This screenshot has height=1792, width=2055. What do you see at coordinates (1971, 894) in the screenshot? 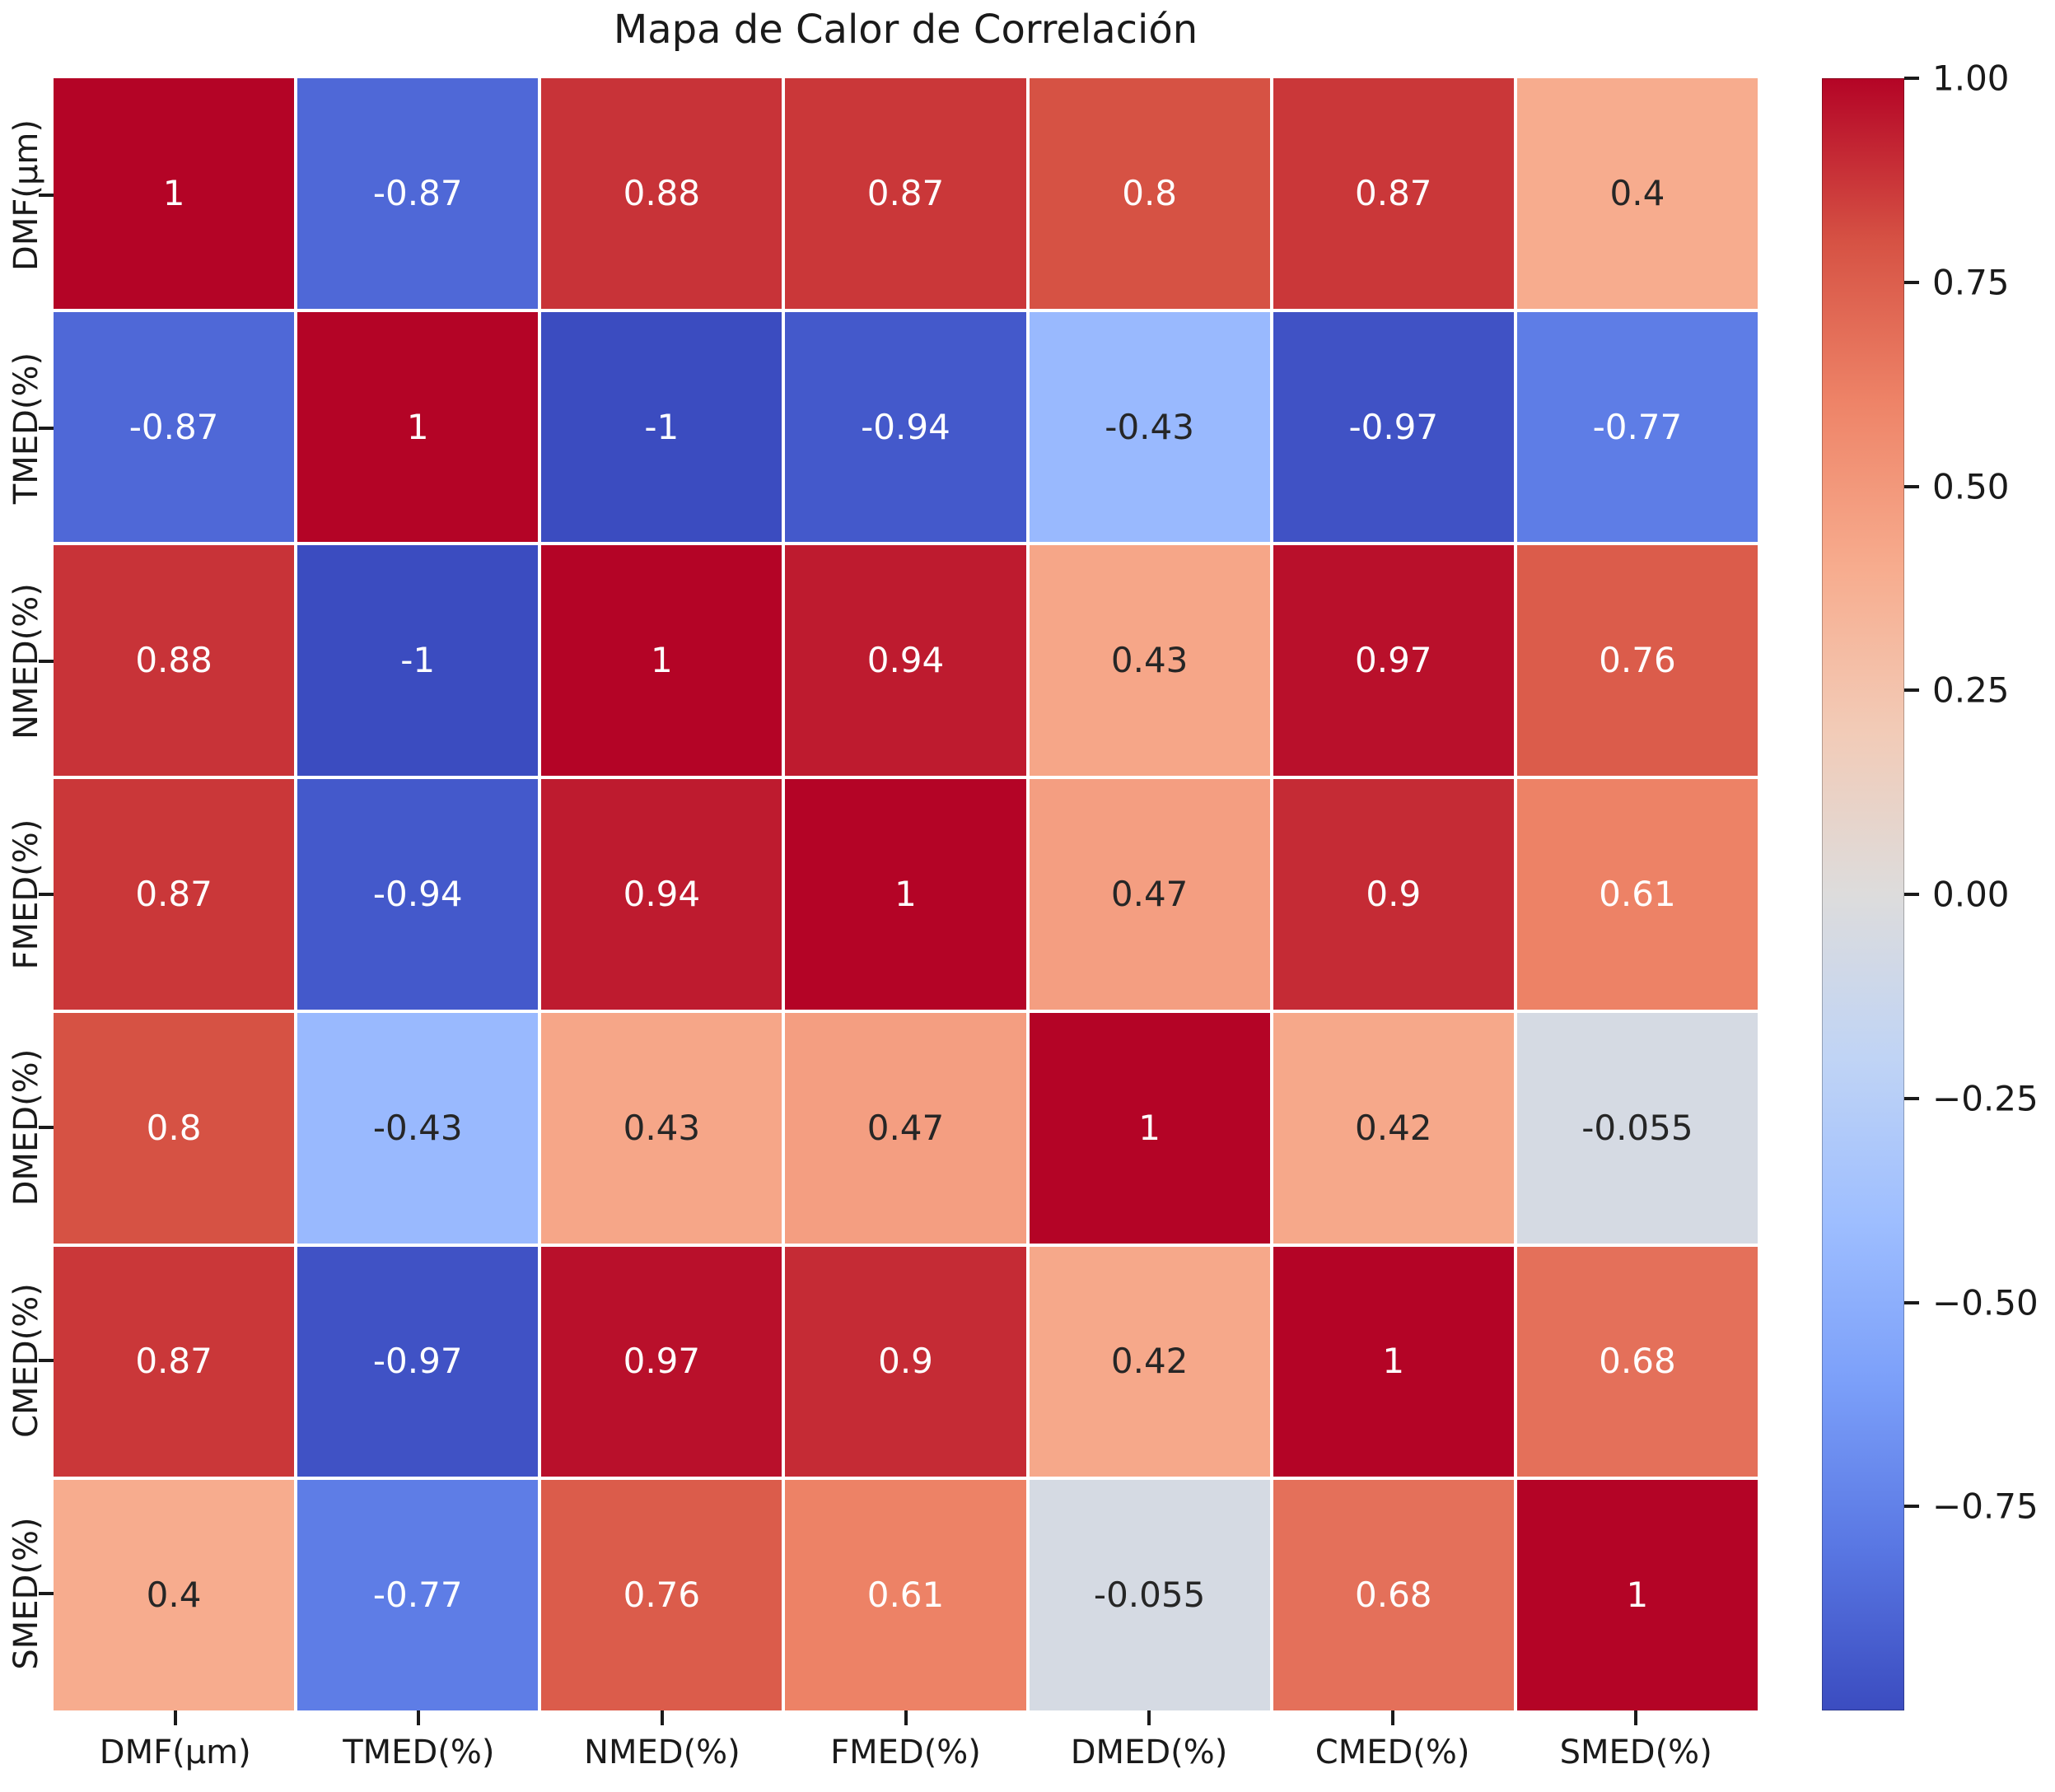
I see `colorbar-tick-label: 0.00` at bounding box center [1971, 894].